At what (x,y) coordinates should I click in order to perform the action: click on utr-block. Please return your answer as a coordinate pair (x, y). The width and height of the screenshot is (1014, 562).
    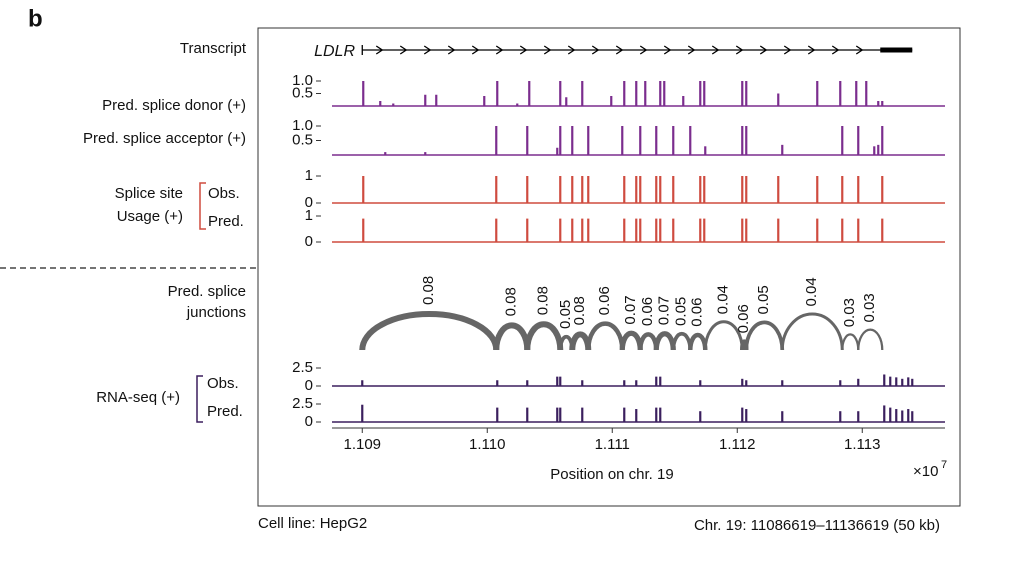
    Looking at the image, I should click on (896, 50).